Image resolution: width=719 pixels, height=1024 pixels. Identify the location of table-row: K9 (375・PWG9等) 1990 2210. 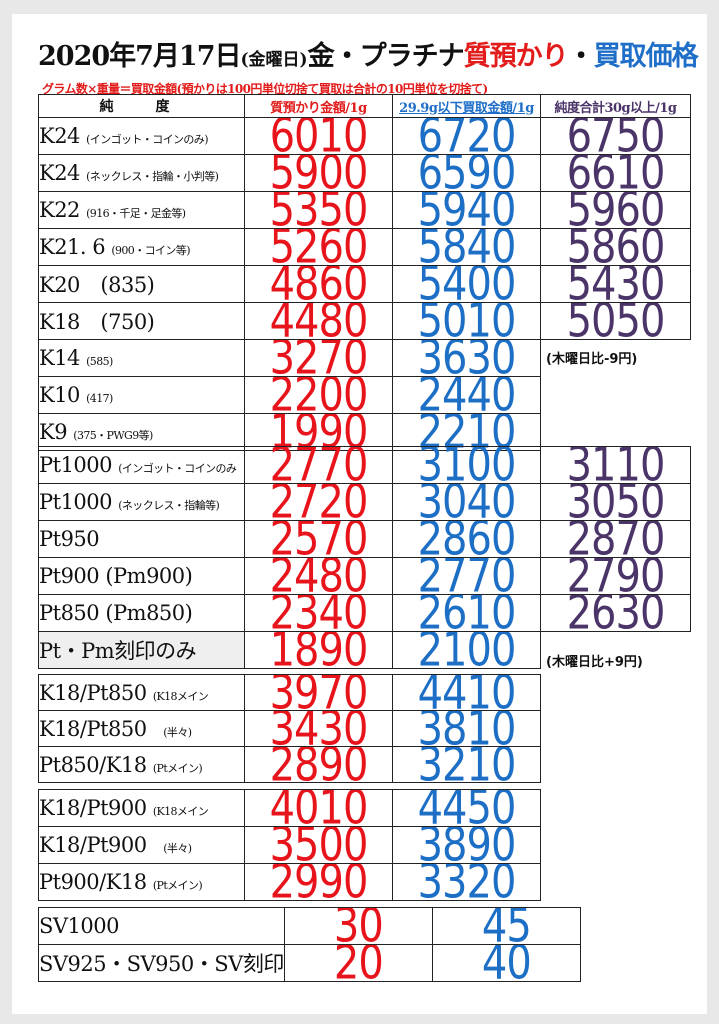
(364, 432).